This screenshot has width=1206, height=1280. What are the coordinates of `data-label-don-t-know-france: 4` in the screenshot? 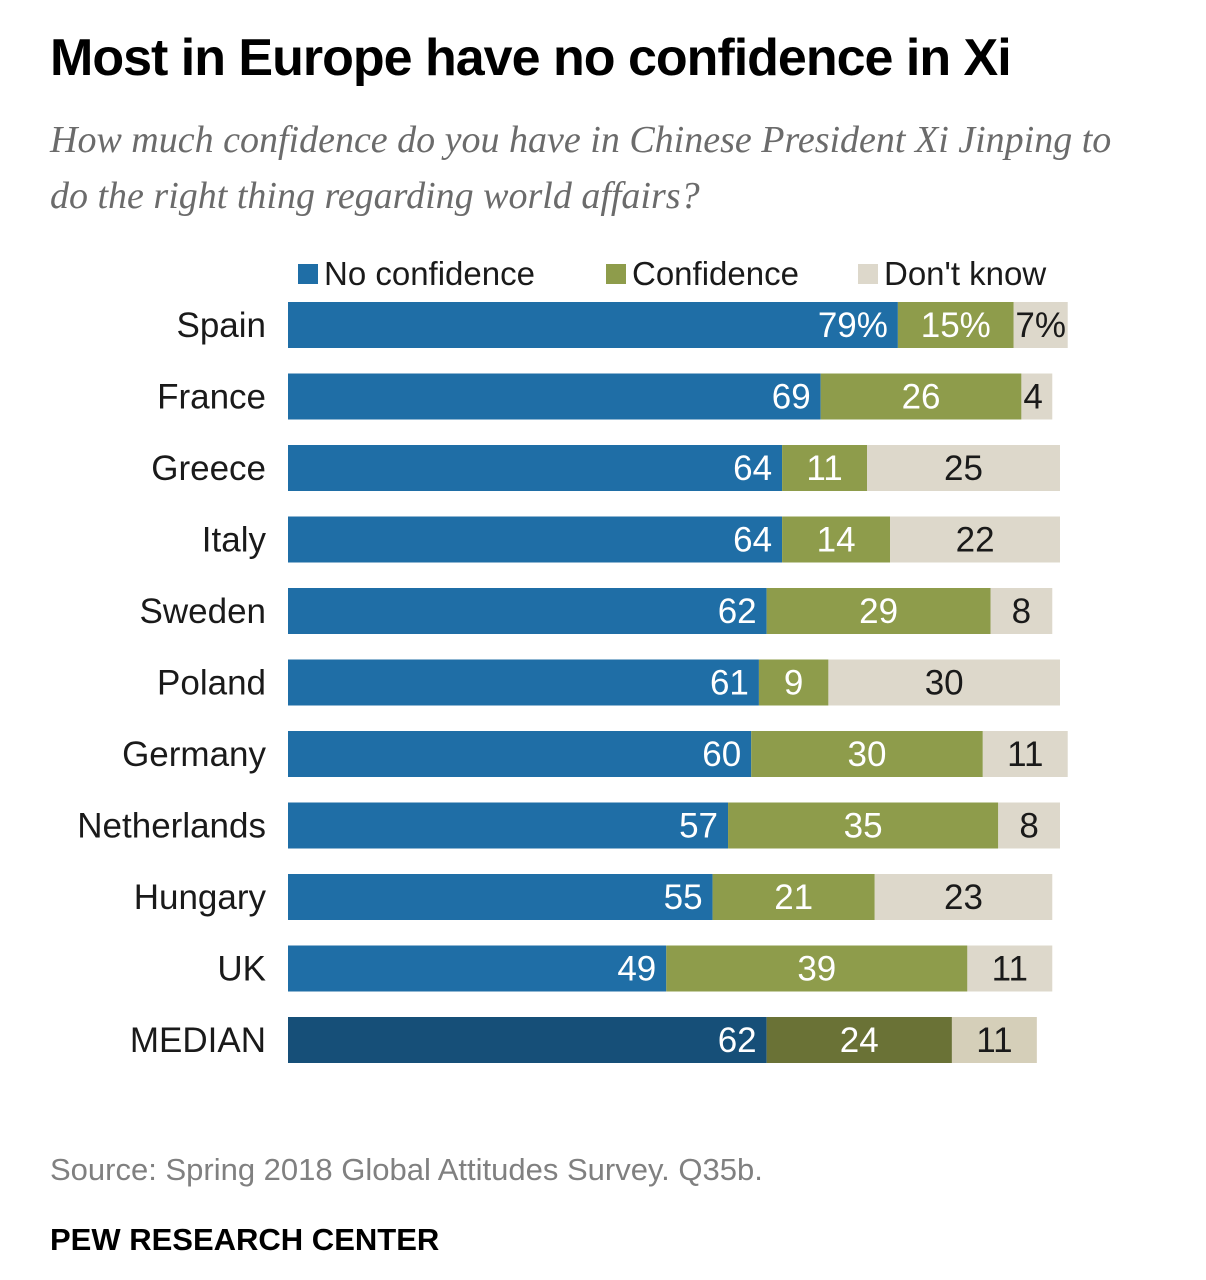 It's located at (1032, 397).